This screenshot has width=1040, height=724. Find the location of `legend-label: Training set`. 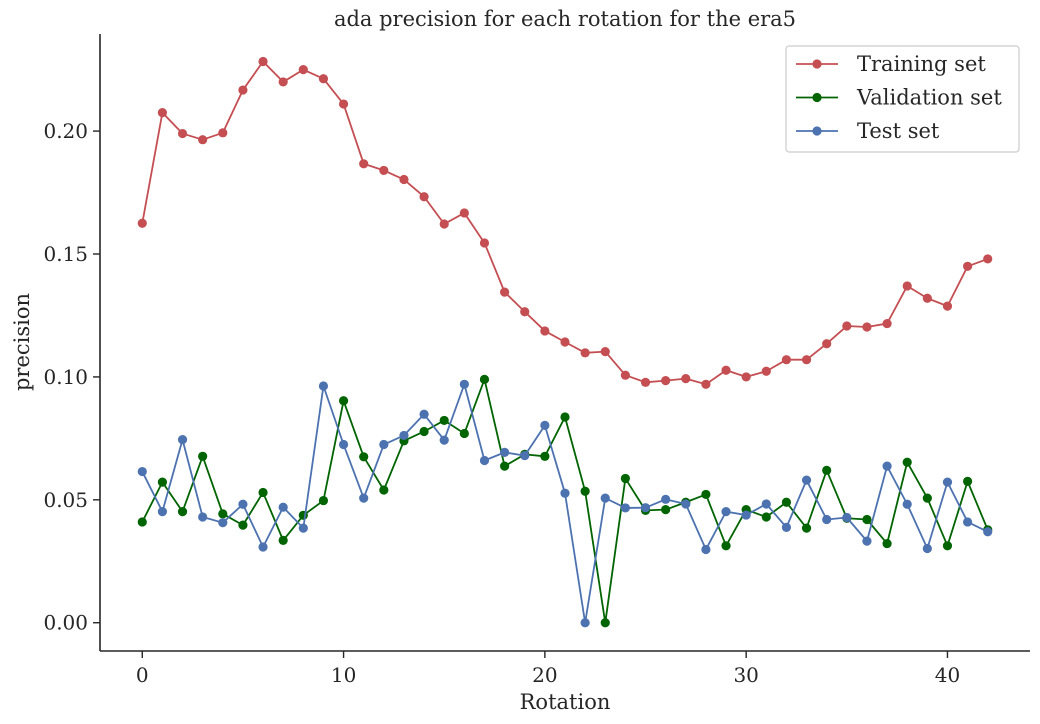

legend-label: Training set is located at coordinates (921, 64).